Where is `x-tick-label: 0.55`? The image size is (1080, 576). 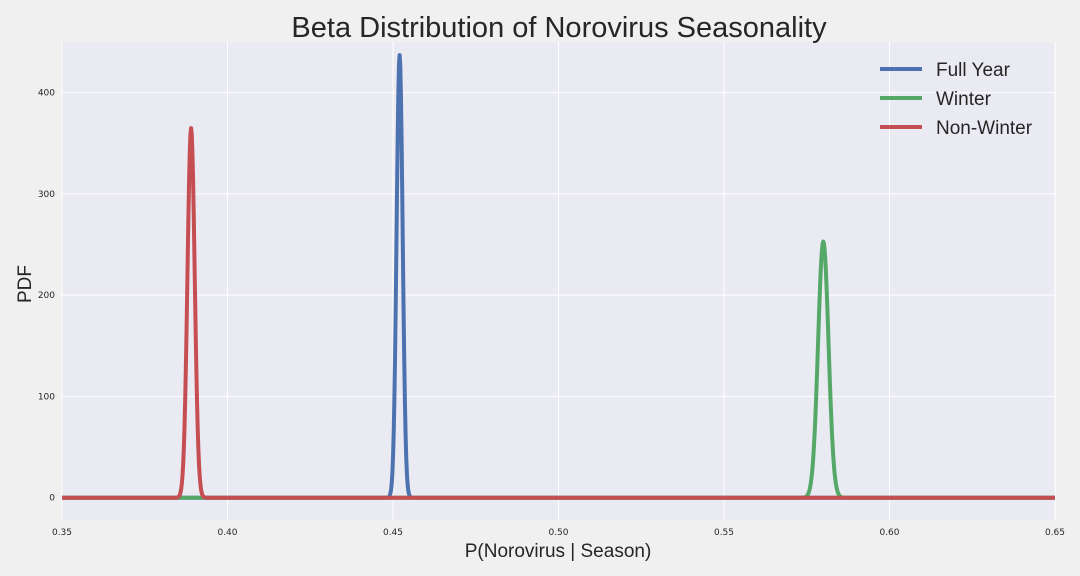 x-tick-label: 0.55 is located at coordinates (724, 533).